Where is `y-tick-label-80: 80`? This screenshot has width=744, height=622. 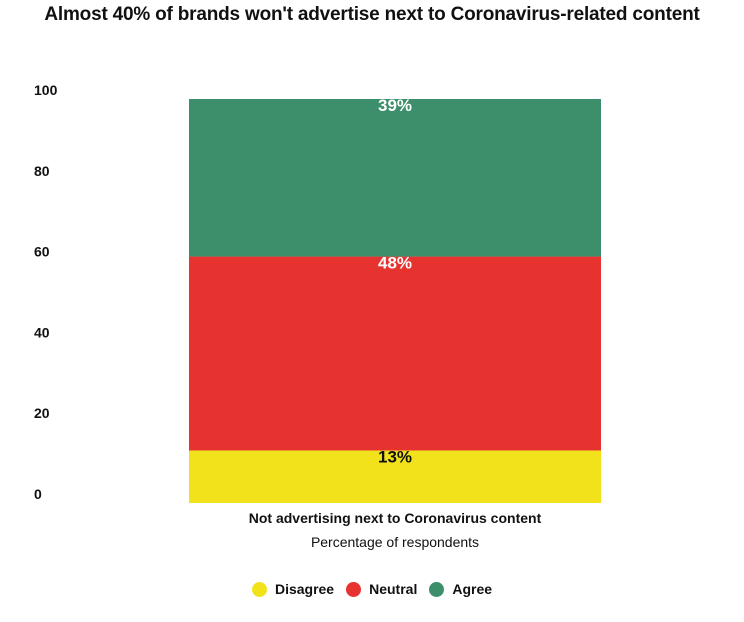 y-tick-label-80: 80 is located at coordinates (42, 171).